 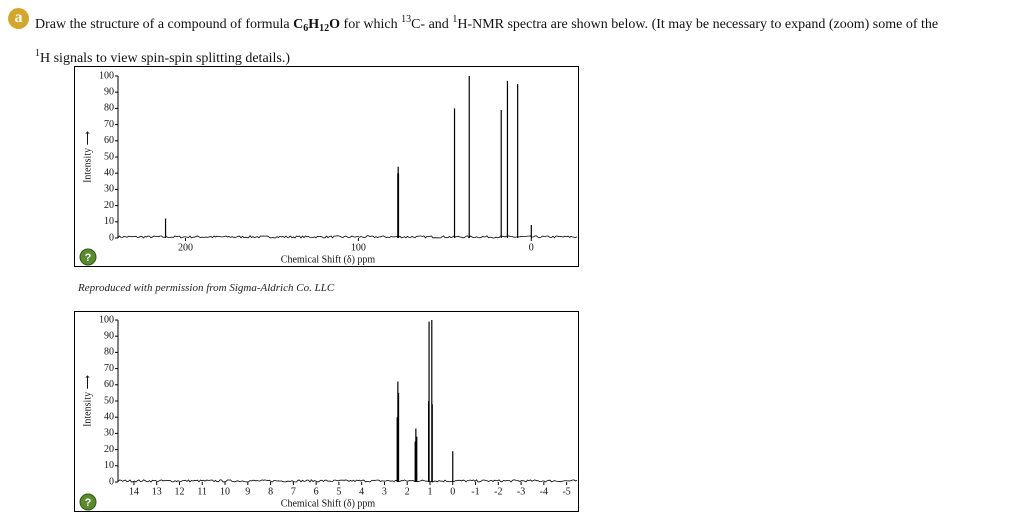 I want to click on x-tick-label: -5, so click(x=566, y=491).